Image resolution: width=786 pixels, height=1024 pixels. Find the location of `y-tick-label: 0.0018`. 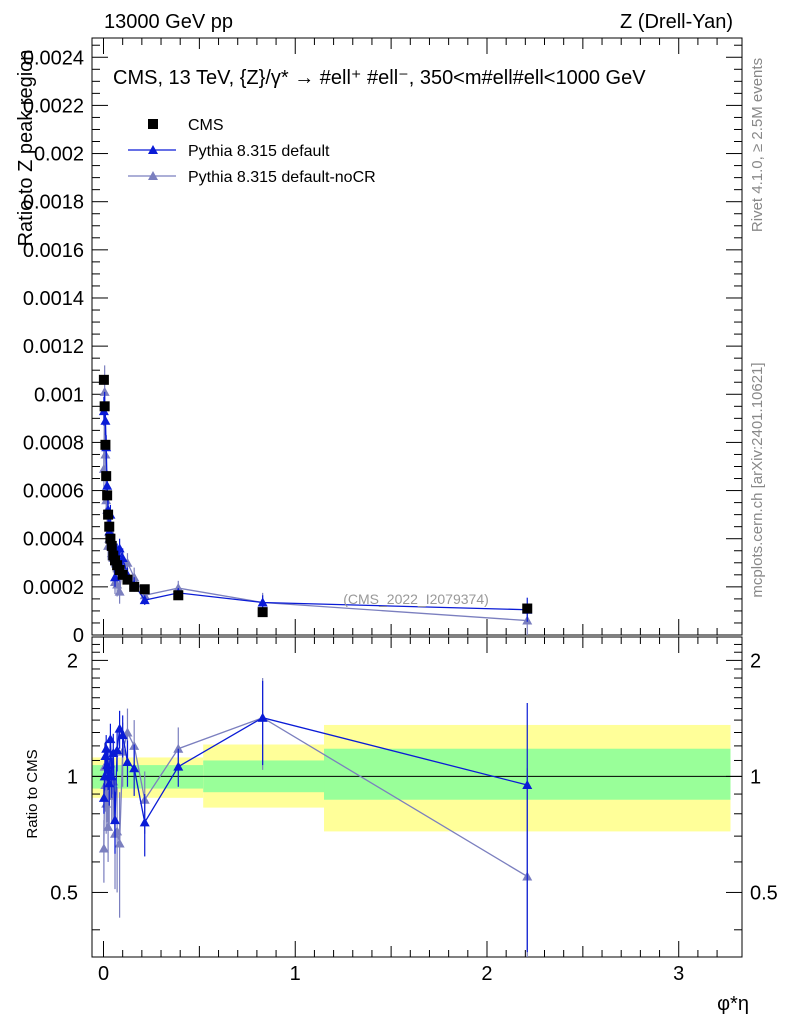

y-tick-label: 0.0018 is located at coordinates (53, 203).